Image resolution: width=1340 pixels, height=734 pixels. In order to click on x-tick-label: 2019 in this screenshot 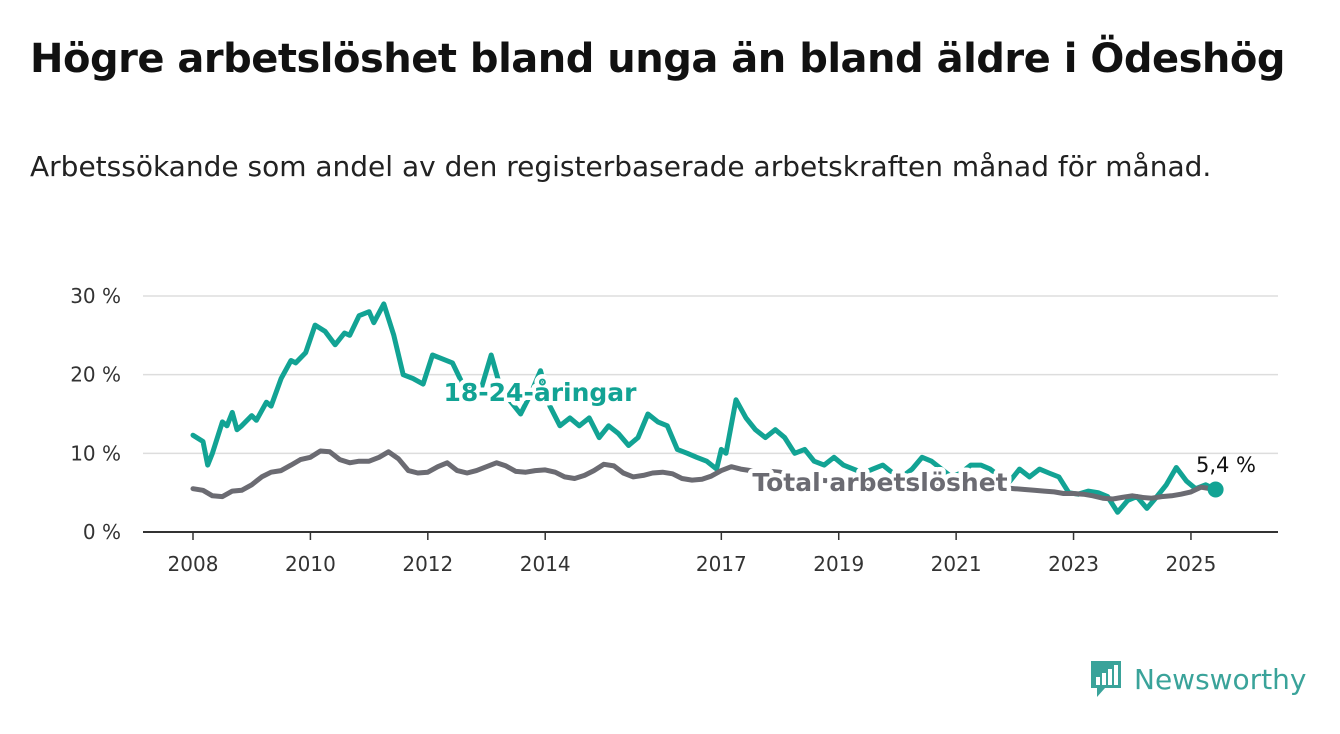, I will do `click(838, 564)`.